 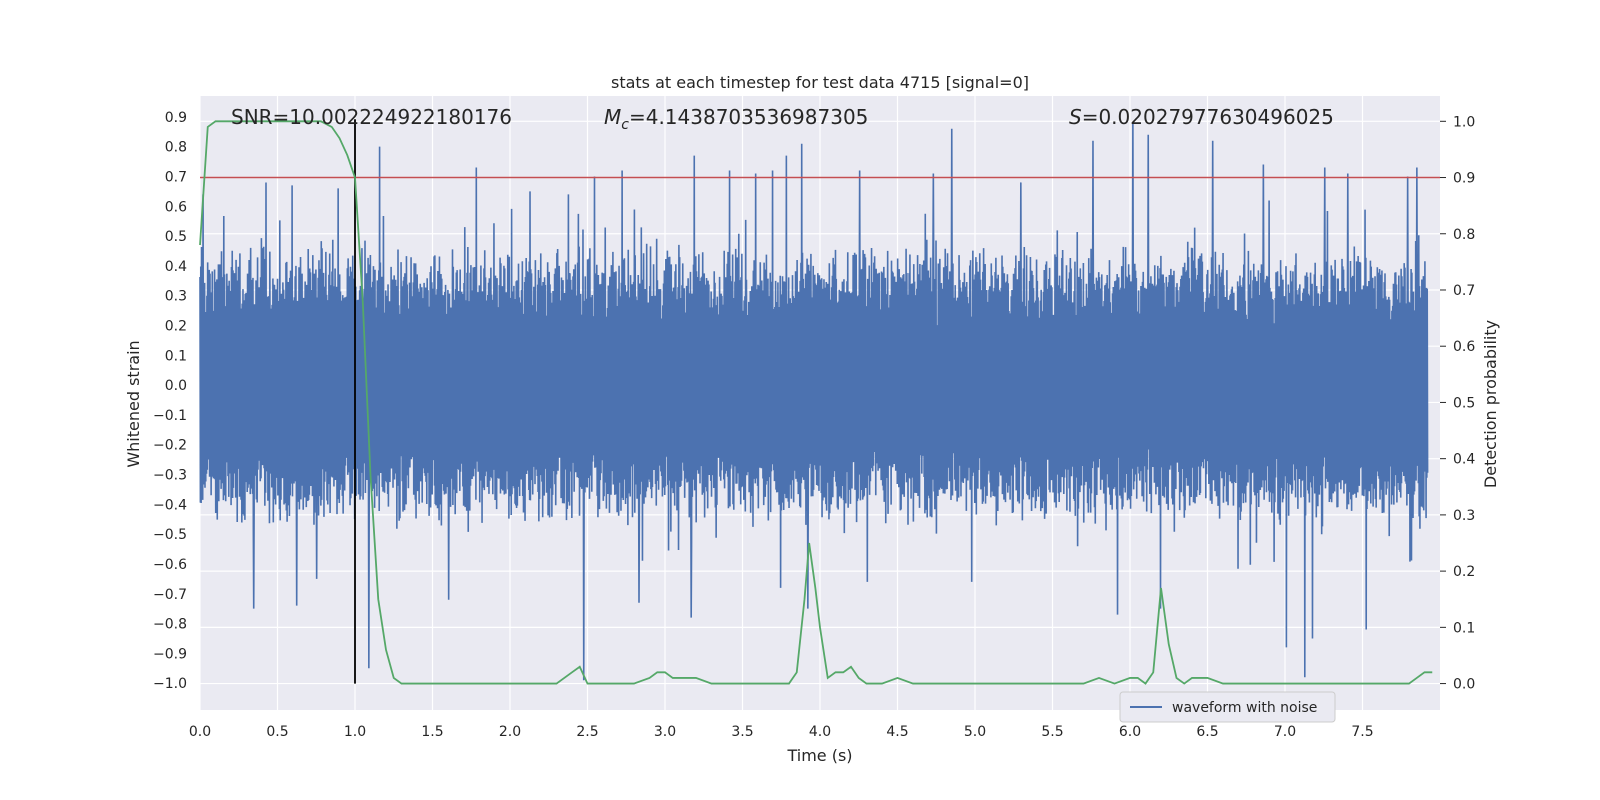 I want to click on y2-tick-label: 0.9, so click(x=1464, y=179).